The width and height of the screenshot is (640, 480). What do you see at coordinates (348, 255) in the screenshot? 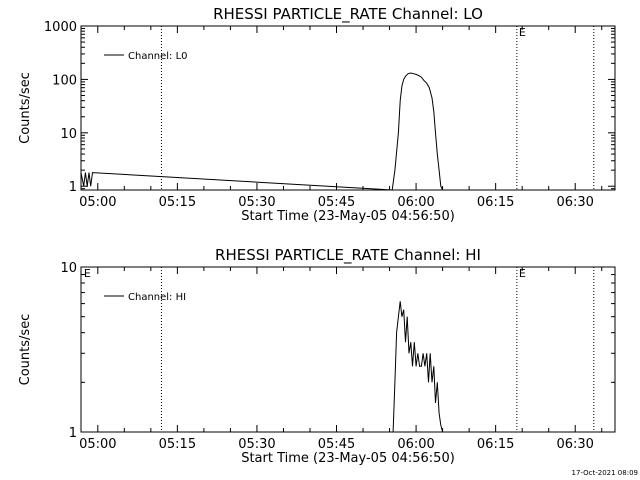
I see `chart-title: RHESSI PARTICLE_RATE Channel: HI` at bounding box center [348, 255].